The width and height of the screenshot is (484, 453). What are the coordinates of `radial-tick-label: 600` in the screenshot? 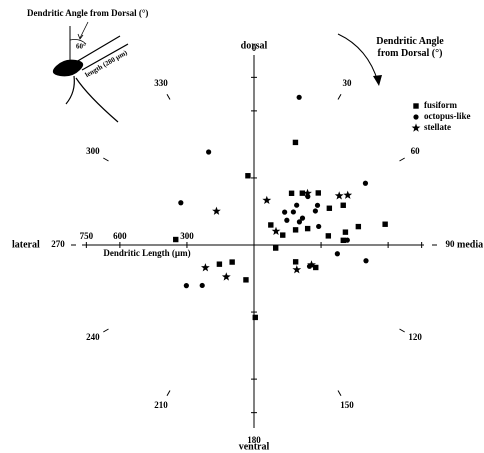 It's located at (120, 236).